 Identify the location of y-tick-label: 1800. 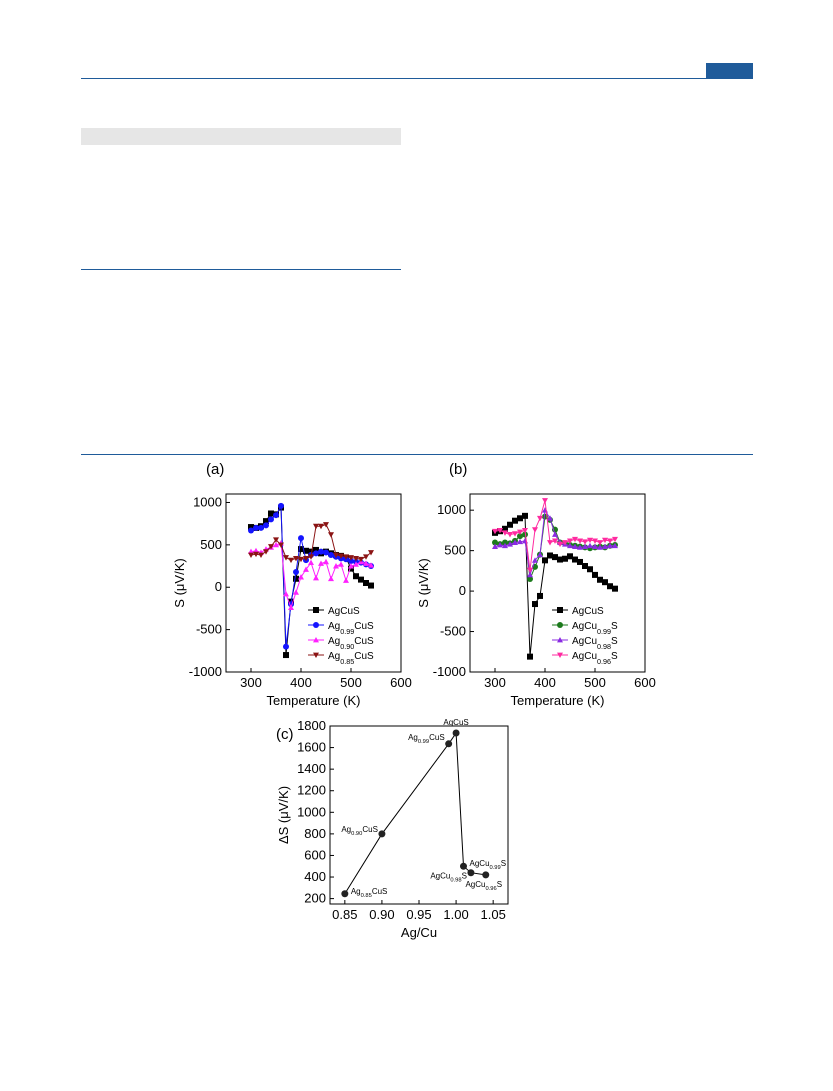
(311, 725).